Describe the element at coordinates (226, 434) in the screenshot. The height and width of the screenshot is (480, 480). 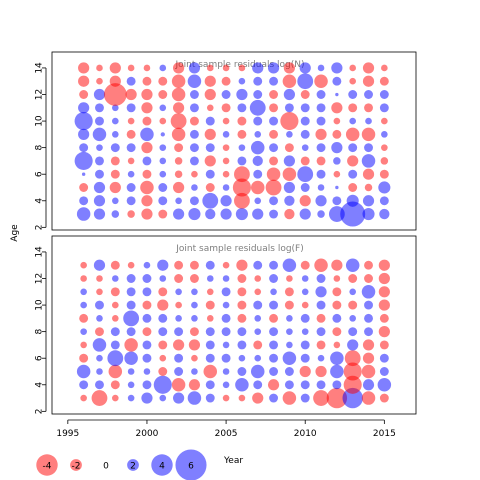
I see `x-tick-label: 2005` at that location.